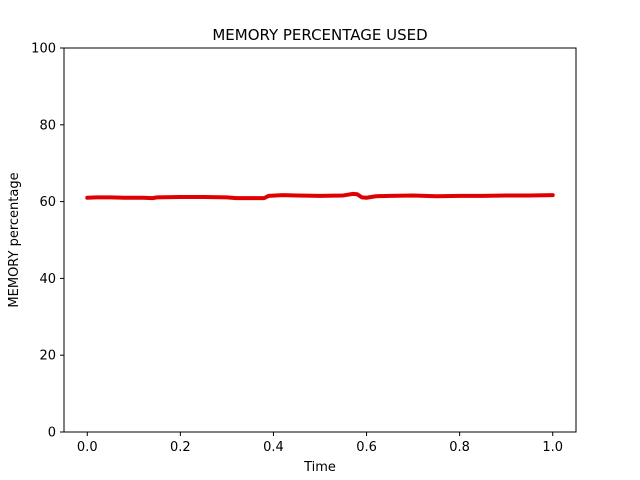  Describe the element at coordinates (47, 241) in the screenshot. I see `y-axis: 0 20 40 60 80 100` at that location.